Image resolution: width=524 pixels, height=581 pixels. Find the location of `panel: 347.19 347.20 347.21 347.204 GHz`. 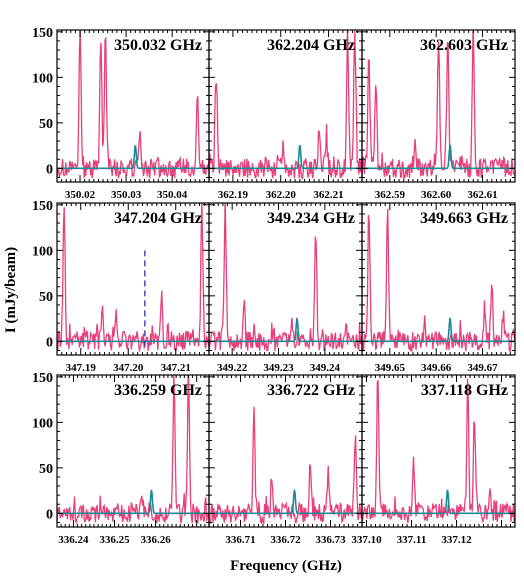

panel: 347.19 347.20 347.21 347.204 GHz is located at coordinates (133, 288).